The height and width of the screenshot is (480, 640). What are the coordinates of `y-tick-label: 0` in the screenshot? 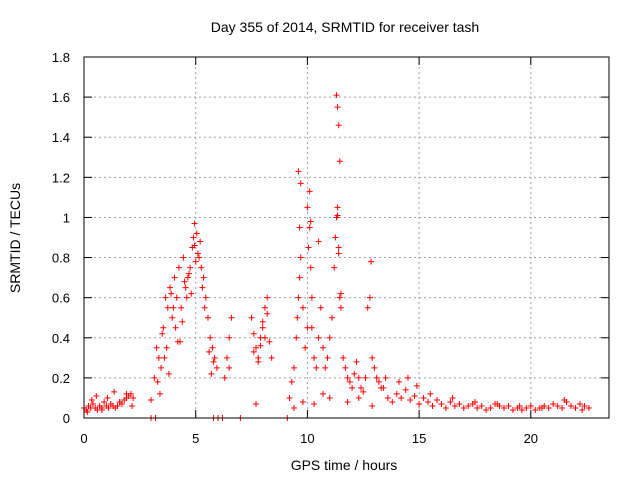 It's located at (66, 418).